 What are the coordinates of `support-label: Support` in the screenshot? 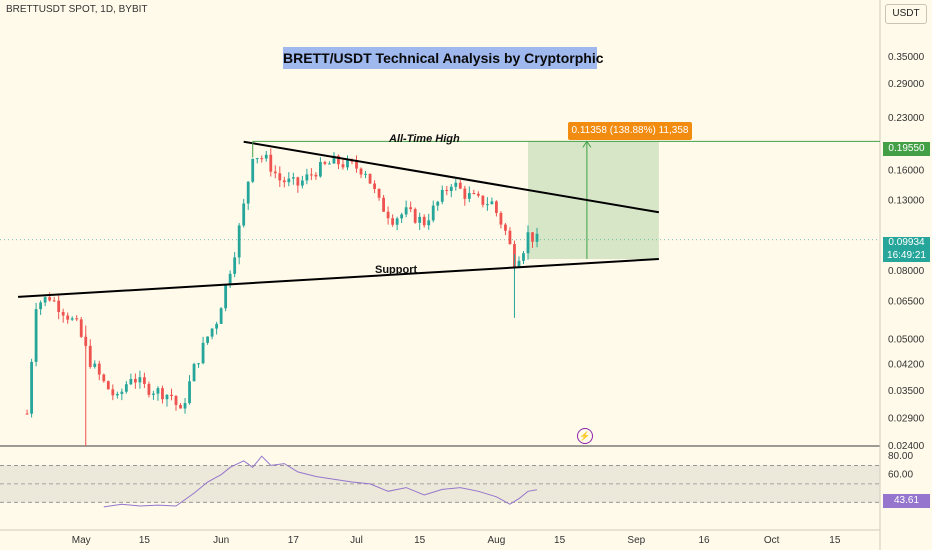 It's located at (396, 270).